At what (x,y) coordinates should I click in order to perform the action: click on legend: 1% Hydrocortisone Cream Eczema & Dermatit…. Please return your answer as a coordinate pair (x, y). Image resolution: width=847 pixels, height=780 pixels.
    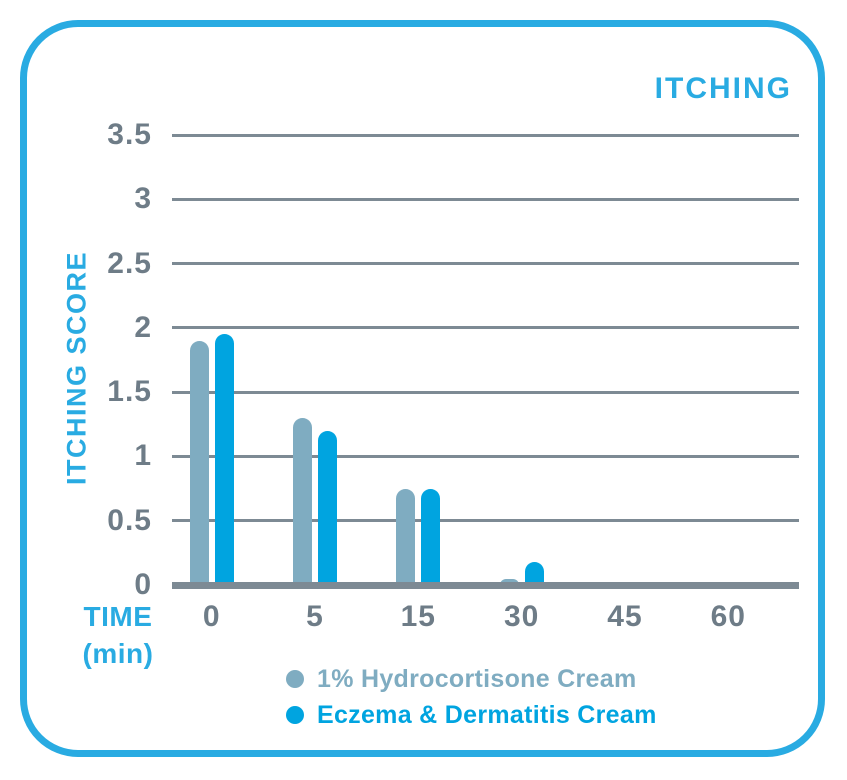
    Looking at the image, I should click on (471, 697).